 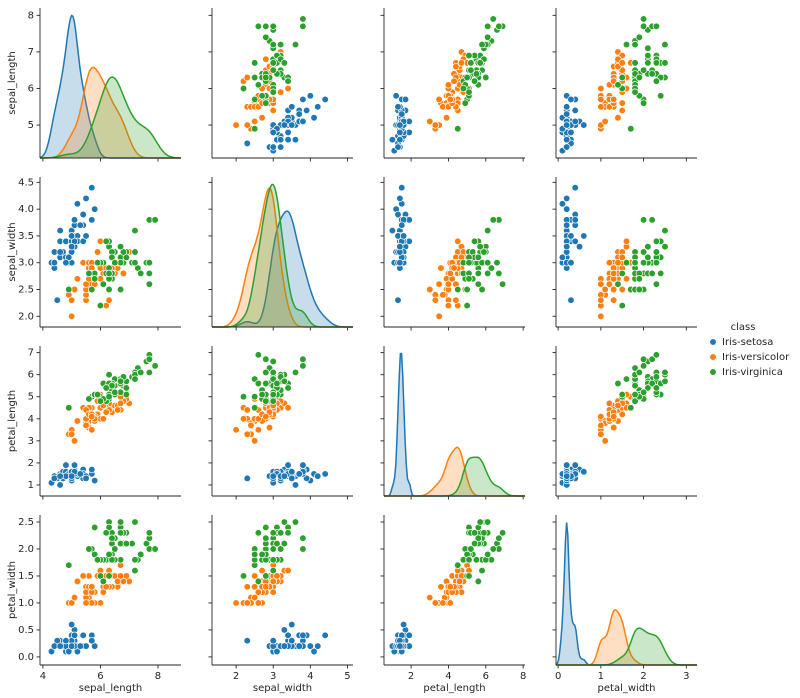 I want to click on y-axis-label: sepal_width, so click(x=12, y=251).